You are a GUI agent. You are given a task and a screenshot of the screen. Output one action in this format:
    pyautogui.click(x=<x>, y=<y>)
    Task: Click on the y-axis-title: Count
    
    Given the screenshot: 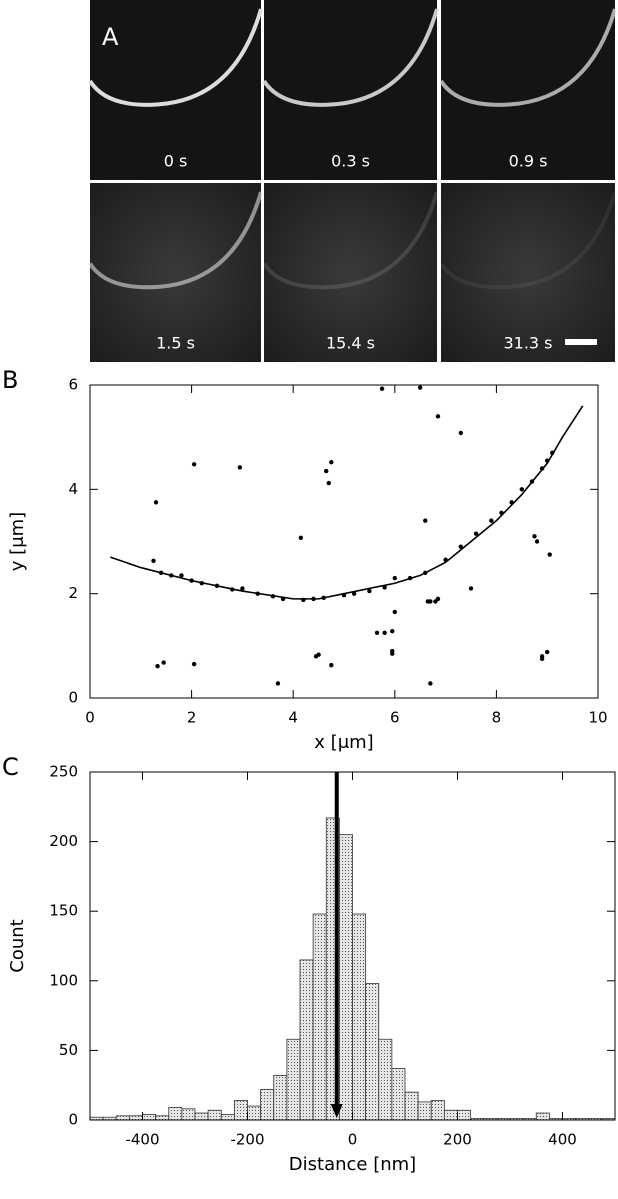 What is the action you would take?
    pyautogui.click(x=17, y=945)
    